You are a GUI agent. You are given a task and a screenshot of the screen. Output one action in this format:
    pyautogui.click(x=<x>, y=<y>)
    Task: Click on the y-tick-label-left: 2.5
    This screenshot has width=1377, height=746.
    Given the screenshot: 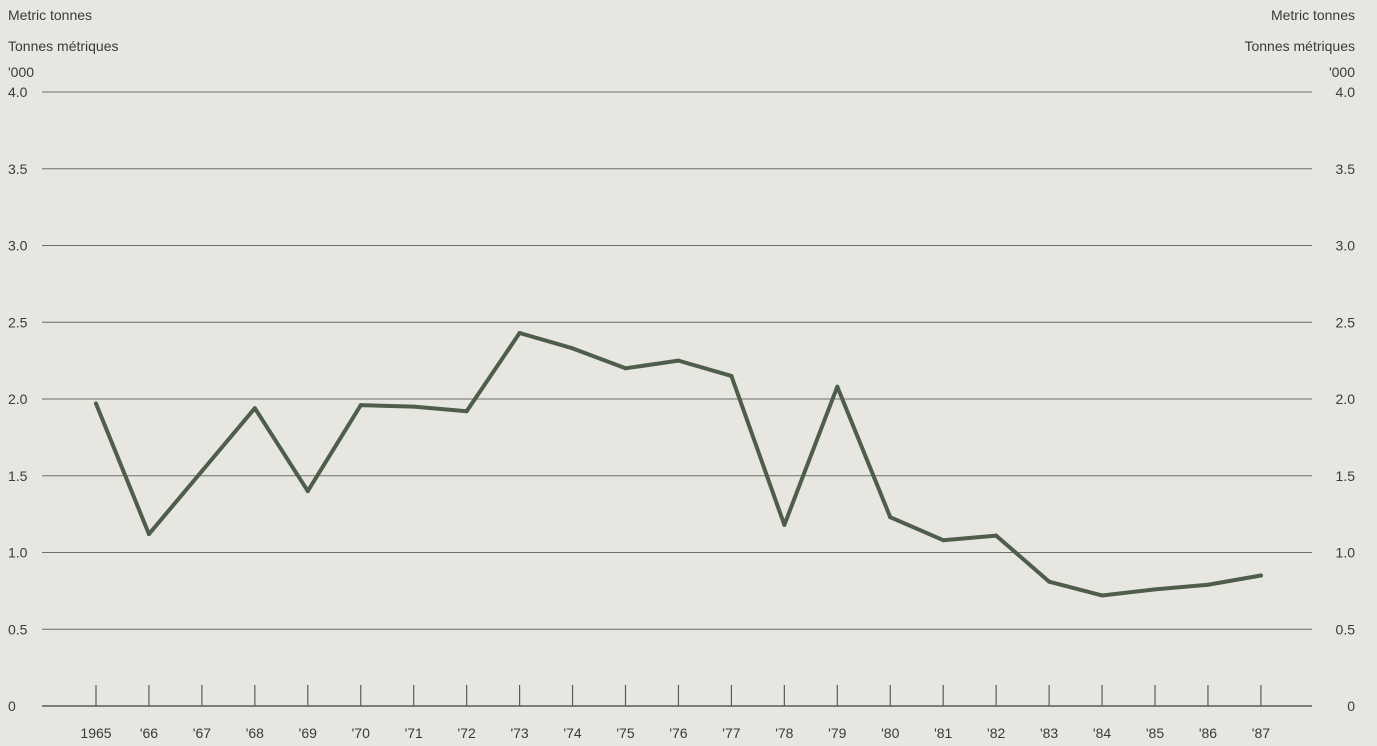 What is the action you would take?
    pyautogui.click(x=18, y=322)
    